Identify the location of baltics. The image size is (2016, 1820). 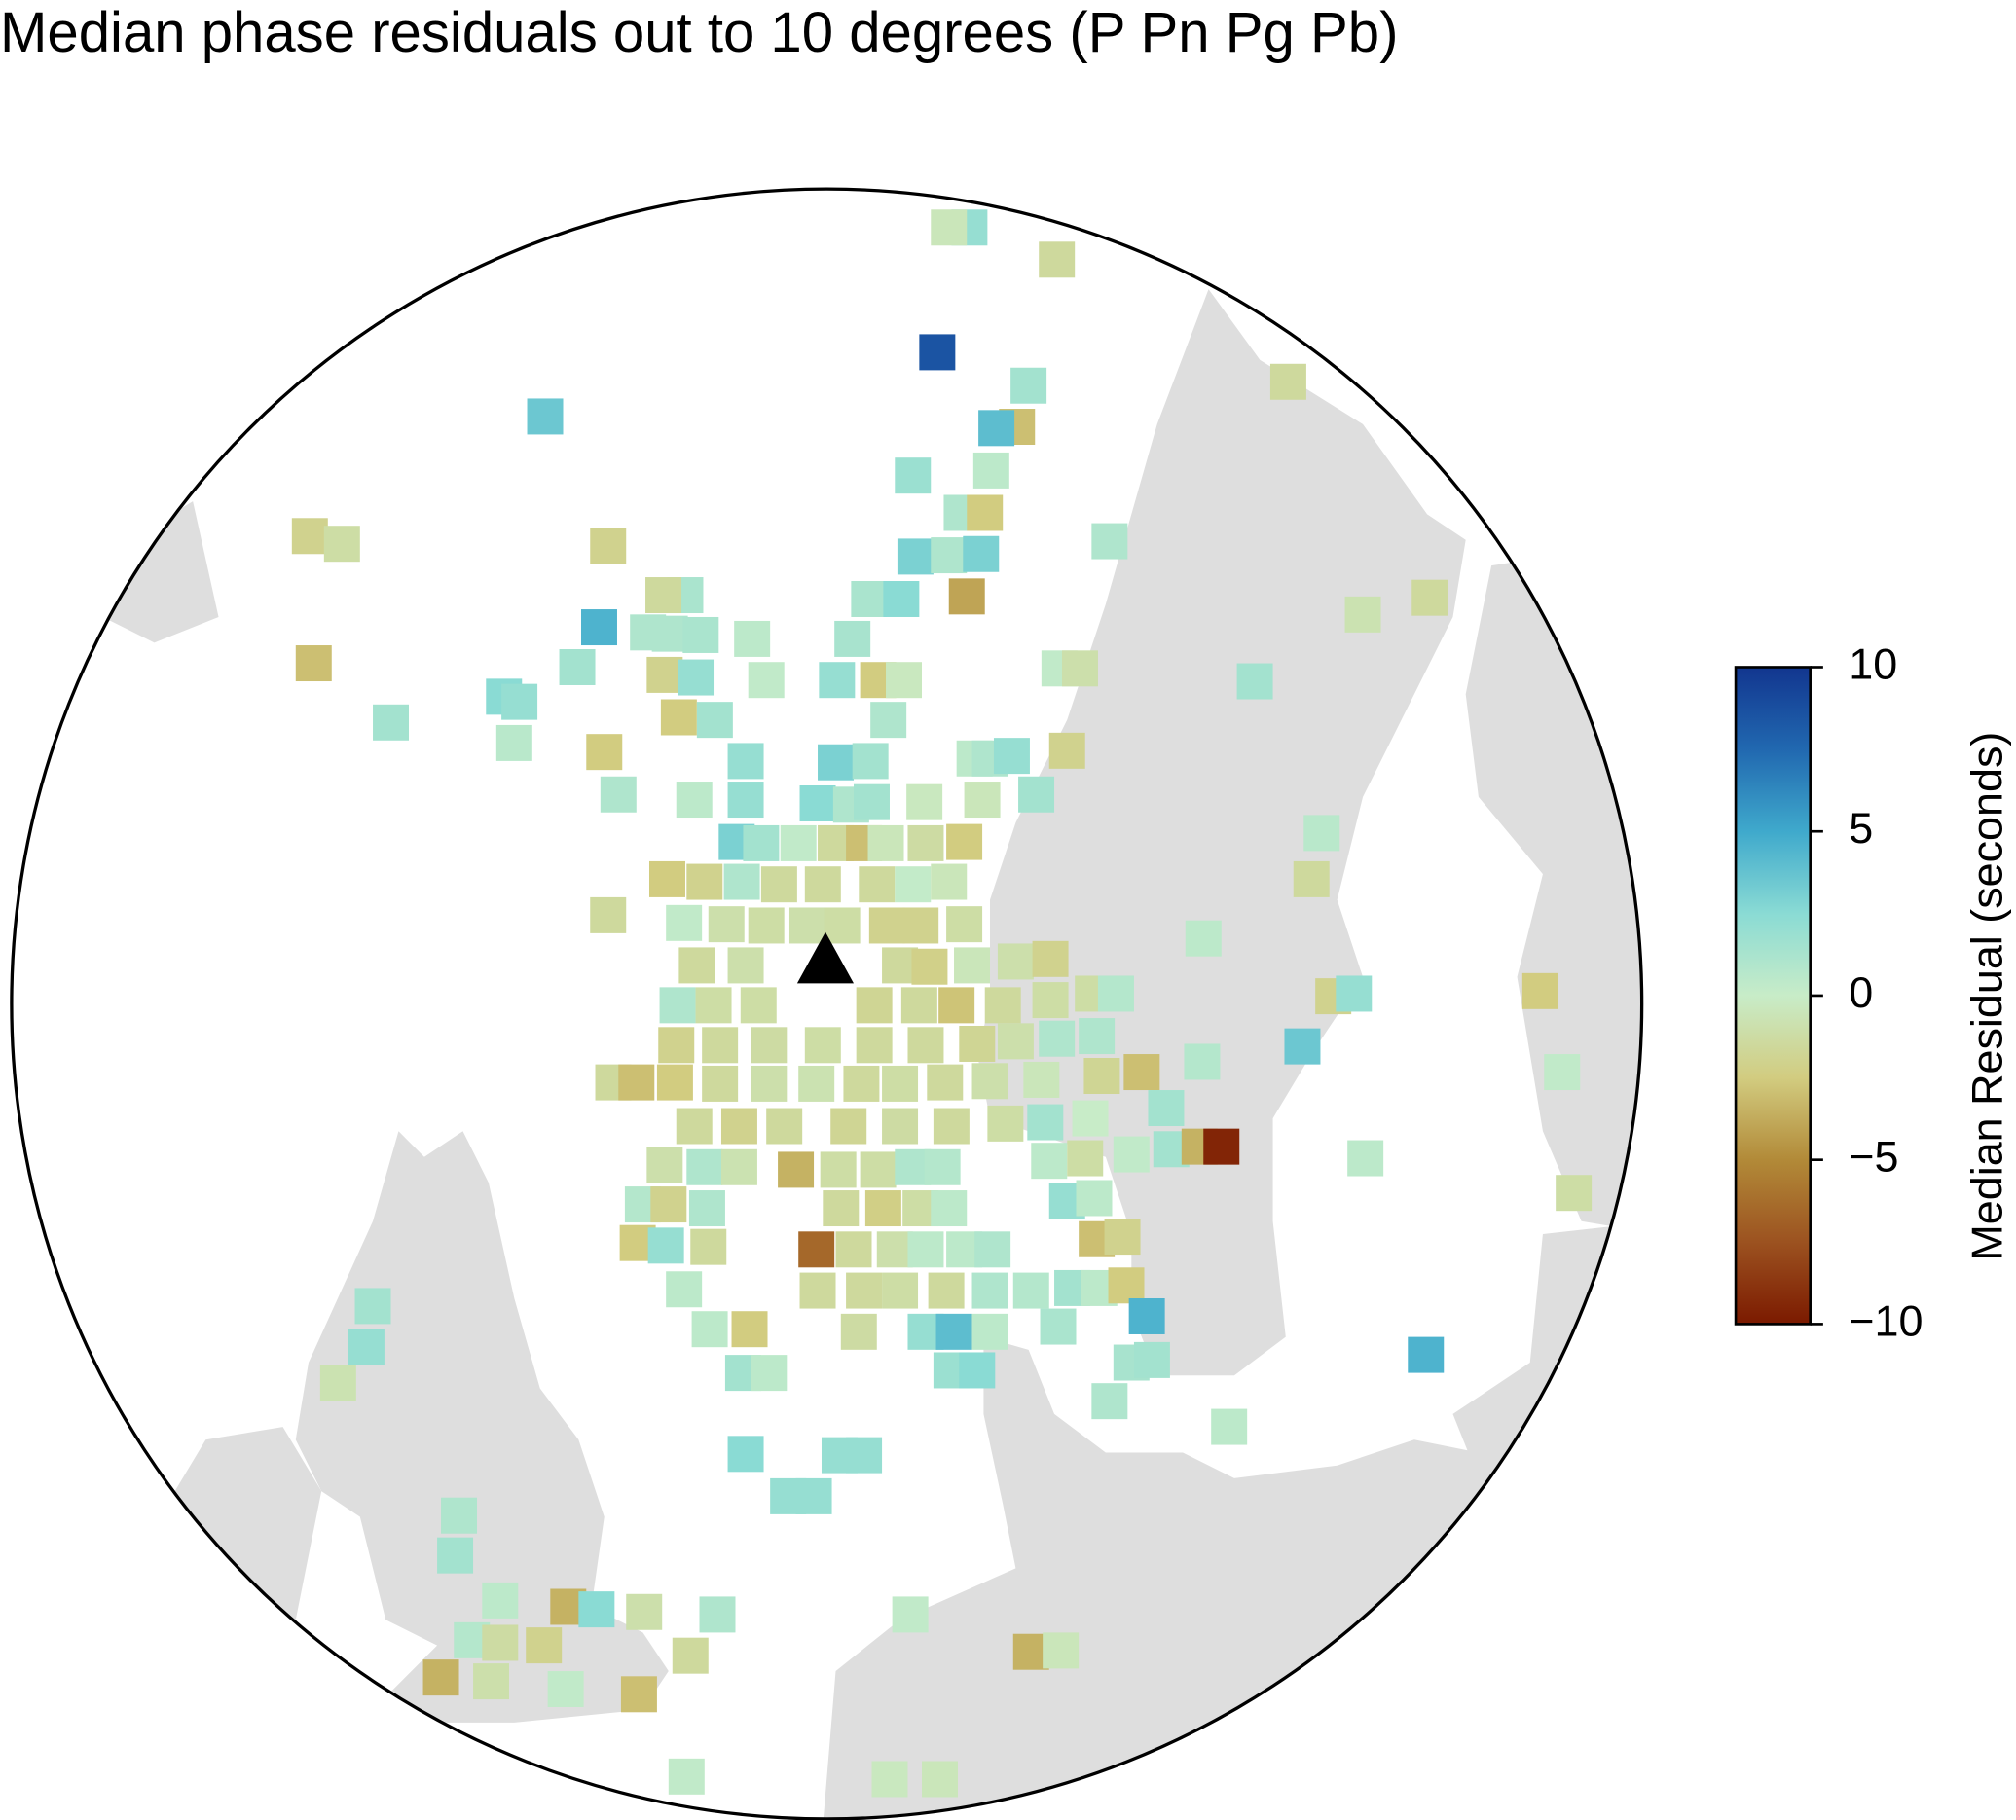
(1547, 1381).